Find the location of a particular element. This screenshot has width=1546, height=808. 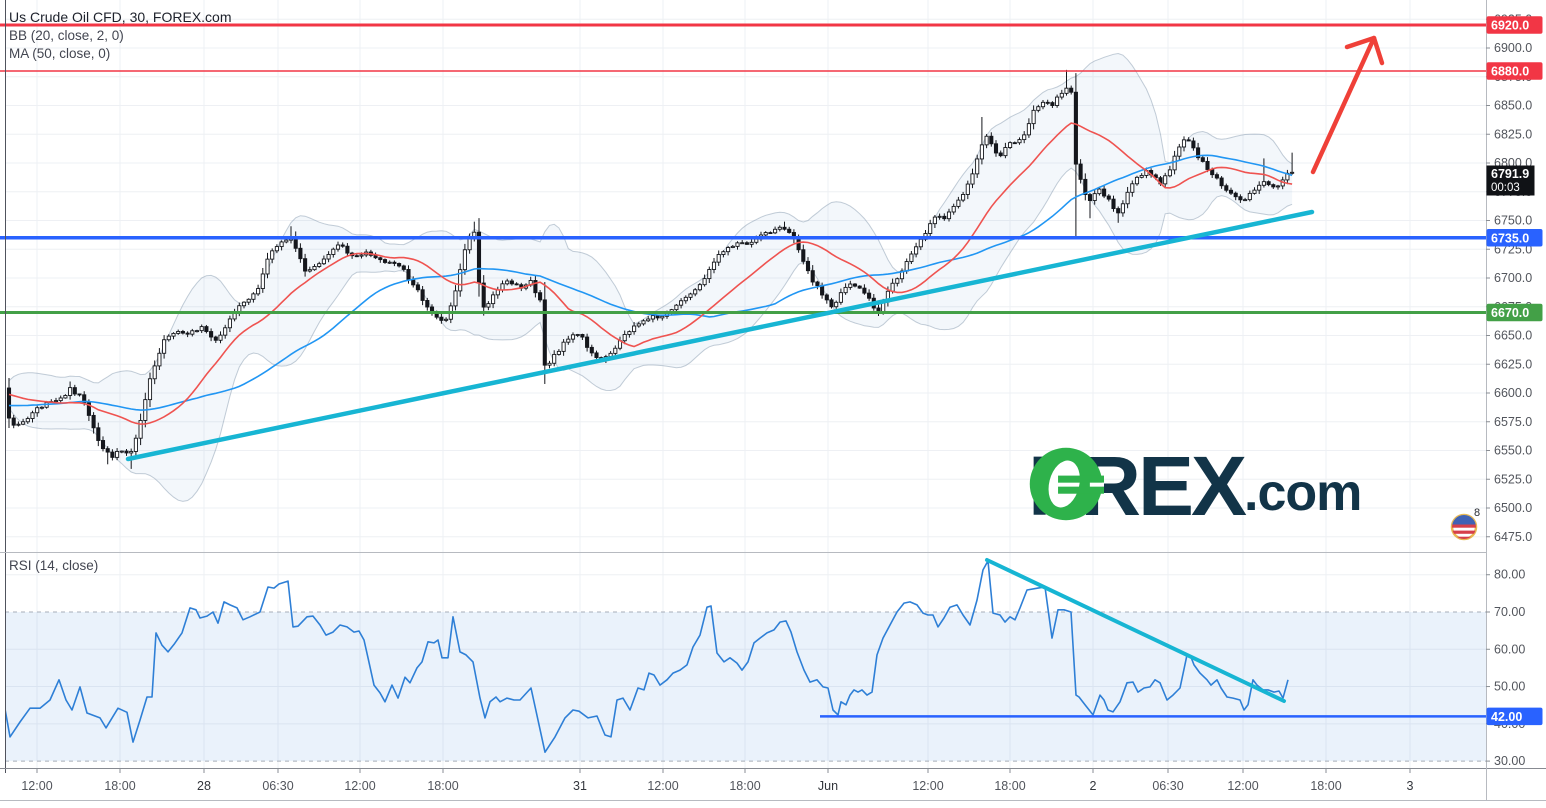

flag-roundel-icon is located at coordinates (1464, 527).